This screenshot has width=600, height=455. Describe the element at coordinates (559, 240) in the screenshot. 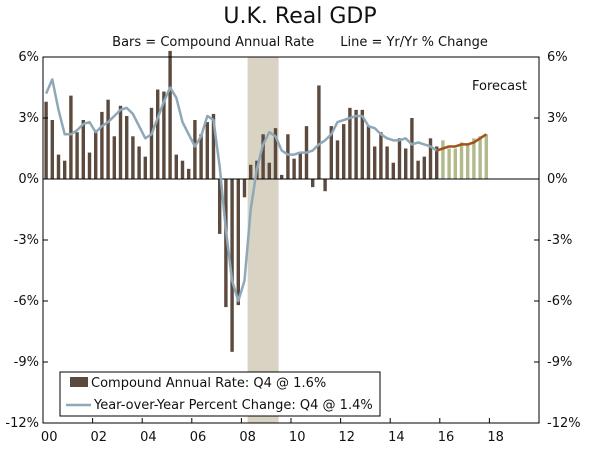

I see `y-tick-label-right: -3%` at that location.